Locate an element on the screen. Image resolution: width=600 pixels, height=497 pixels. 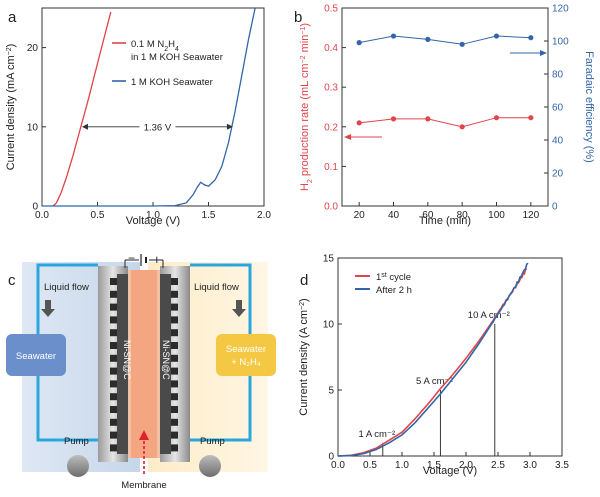
y-axis-label-b-right: Faradaic efficiency (%) is located at coordinates (589, 107).